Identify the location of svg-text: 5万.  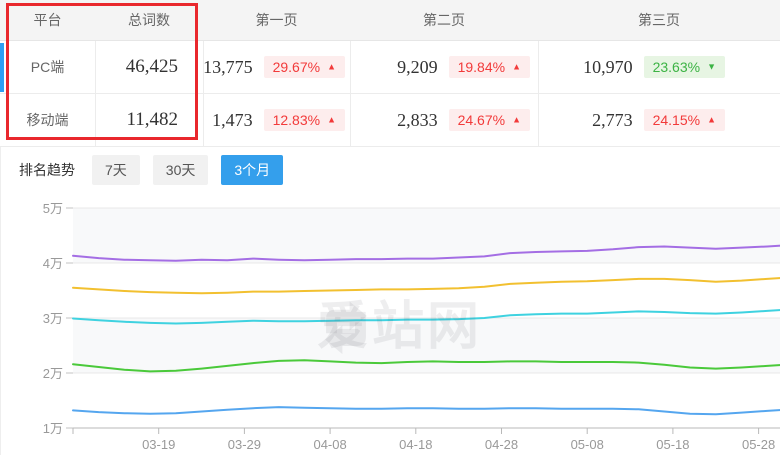
(53, 208).